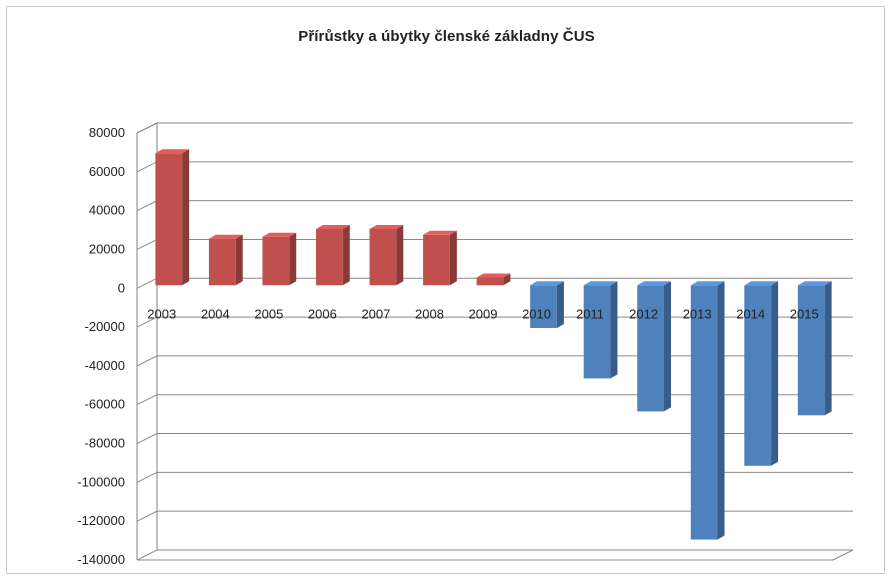  What do you see at coordinates (105, 443) in the screenshot?
I see `y-tick-label: -80000` at bounding box center [105, 443].